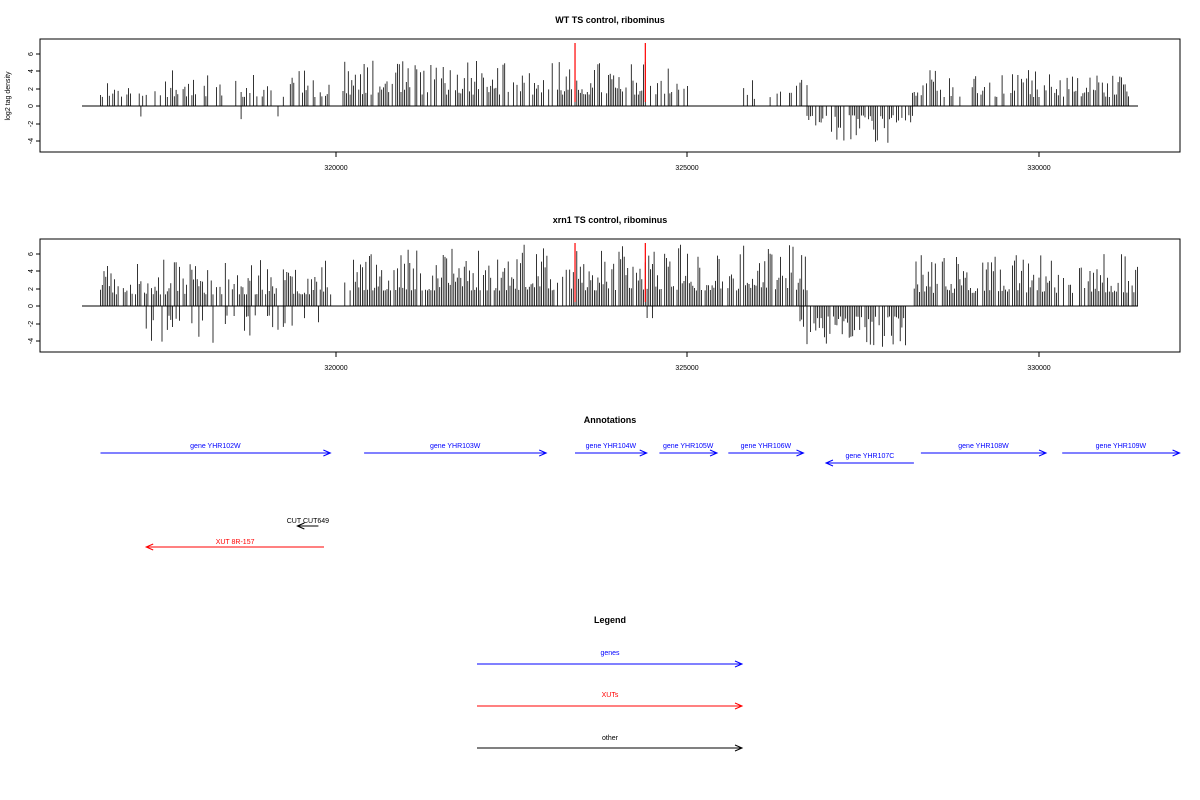 Image resolution: width=1200 pixels, height=800 pixels. What do you see at coordinates (8, 96) in the screenshot?
I see `y-axis-label: log2 tag density` at bounding box center [8, 96].